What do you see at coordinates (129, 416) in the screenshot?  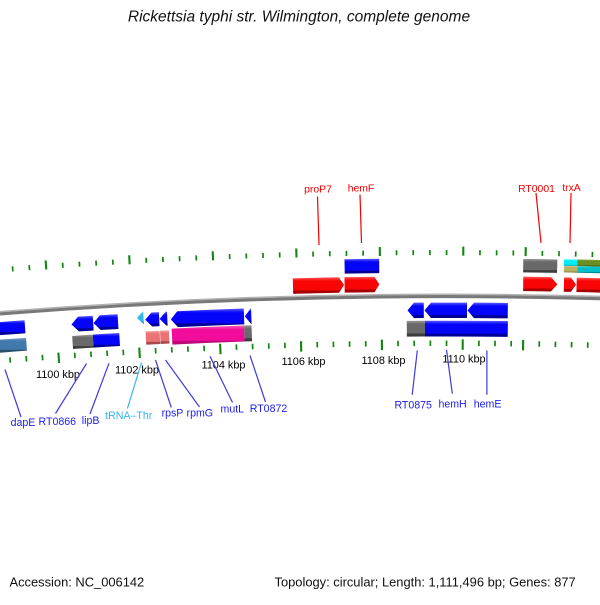 I see `svg-text: tRNA–Thr` at bounding box center [129, 416].